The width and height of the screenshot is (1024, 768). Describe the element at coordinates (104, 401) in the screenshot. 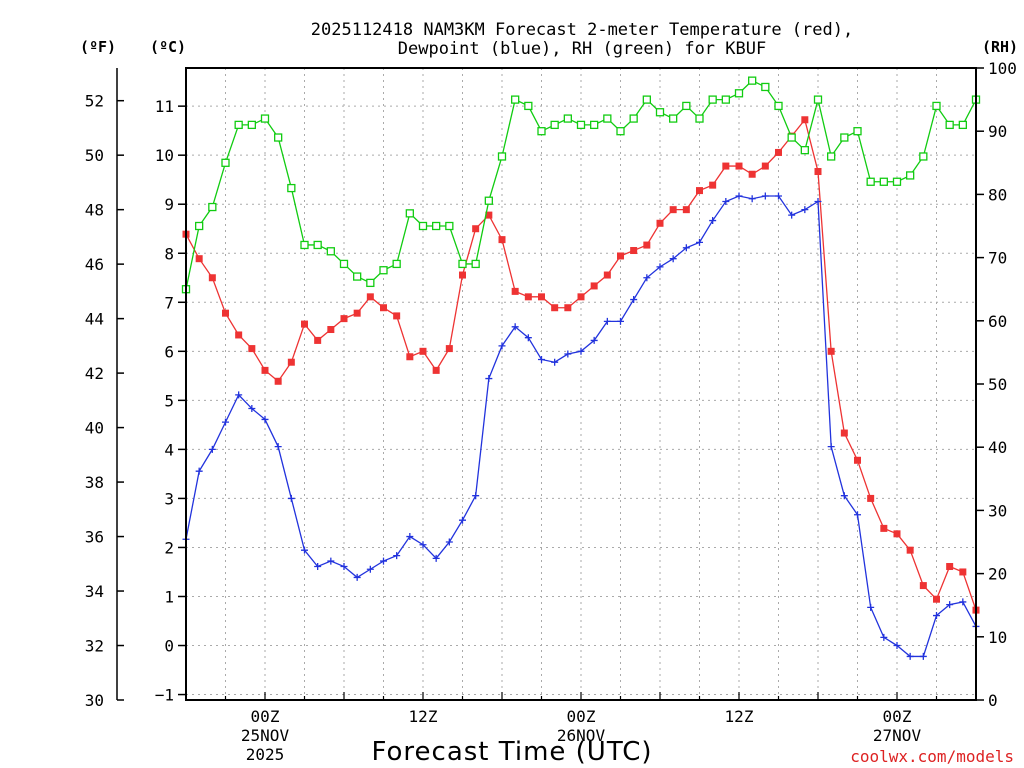

I see `fahrenheit-axis: 30 32 34 36 38 40 42 44 46 48 50 52` at that location.